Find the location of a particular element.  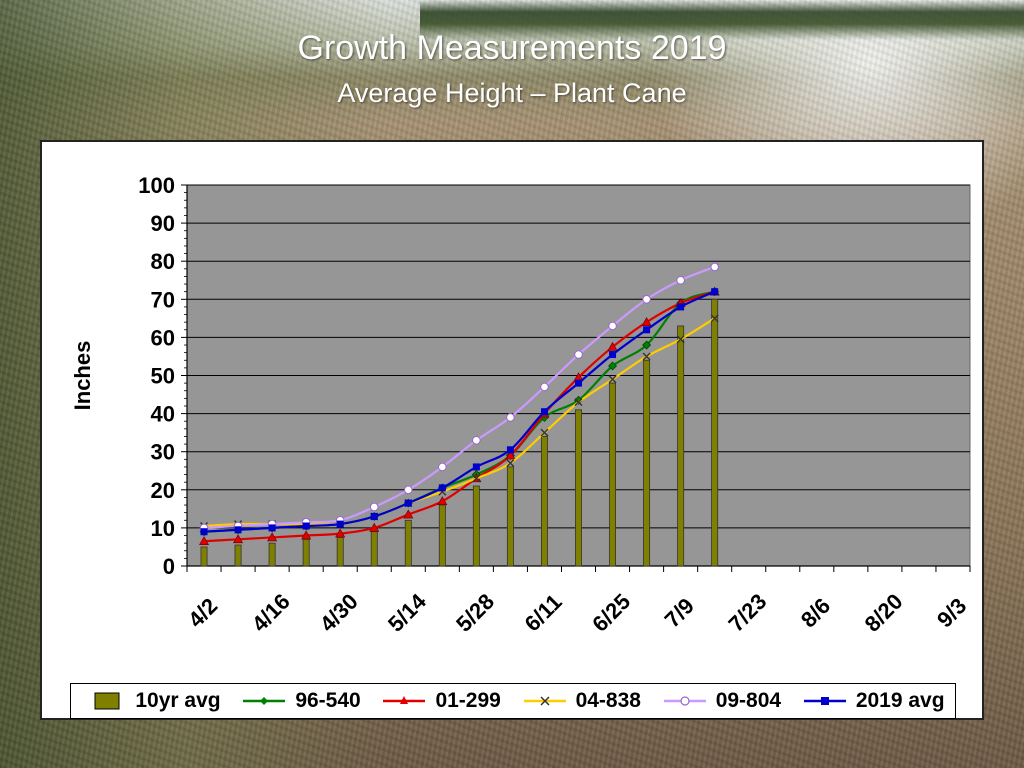

legend-label: 10yr avg is located at coordinates (178, 700).